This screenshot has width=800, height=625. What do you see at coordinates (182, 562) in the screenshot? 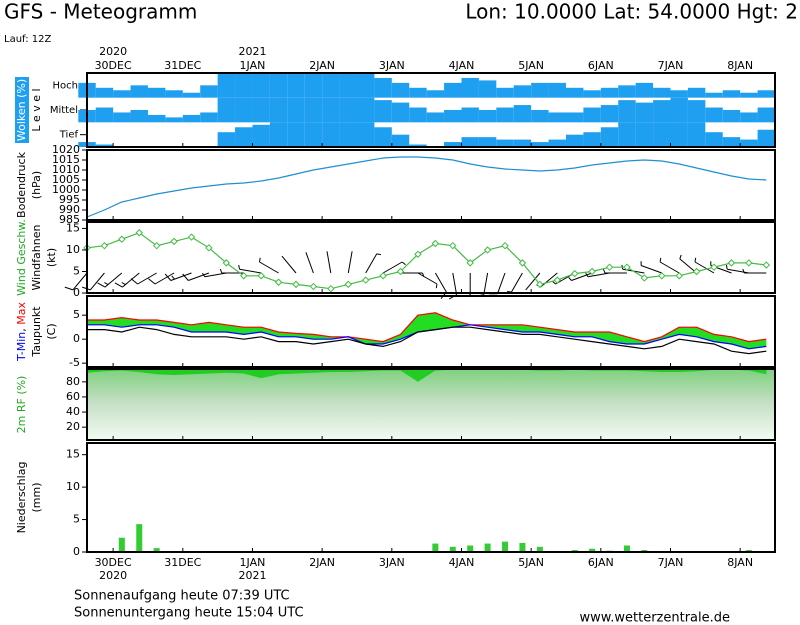
I see `x-tick-label: 31DEC` at bounding box center [182, 562].